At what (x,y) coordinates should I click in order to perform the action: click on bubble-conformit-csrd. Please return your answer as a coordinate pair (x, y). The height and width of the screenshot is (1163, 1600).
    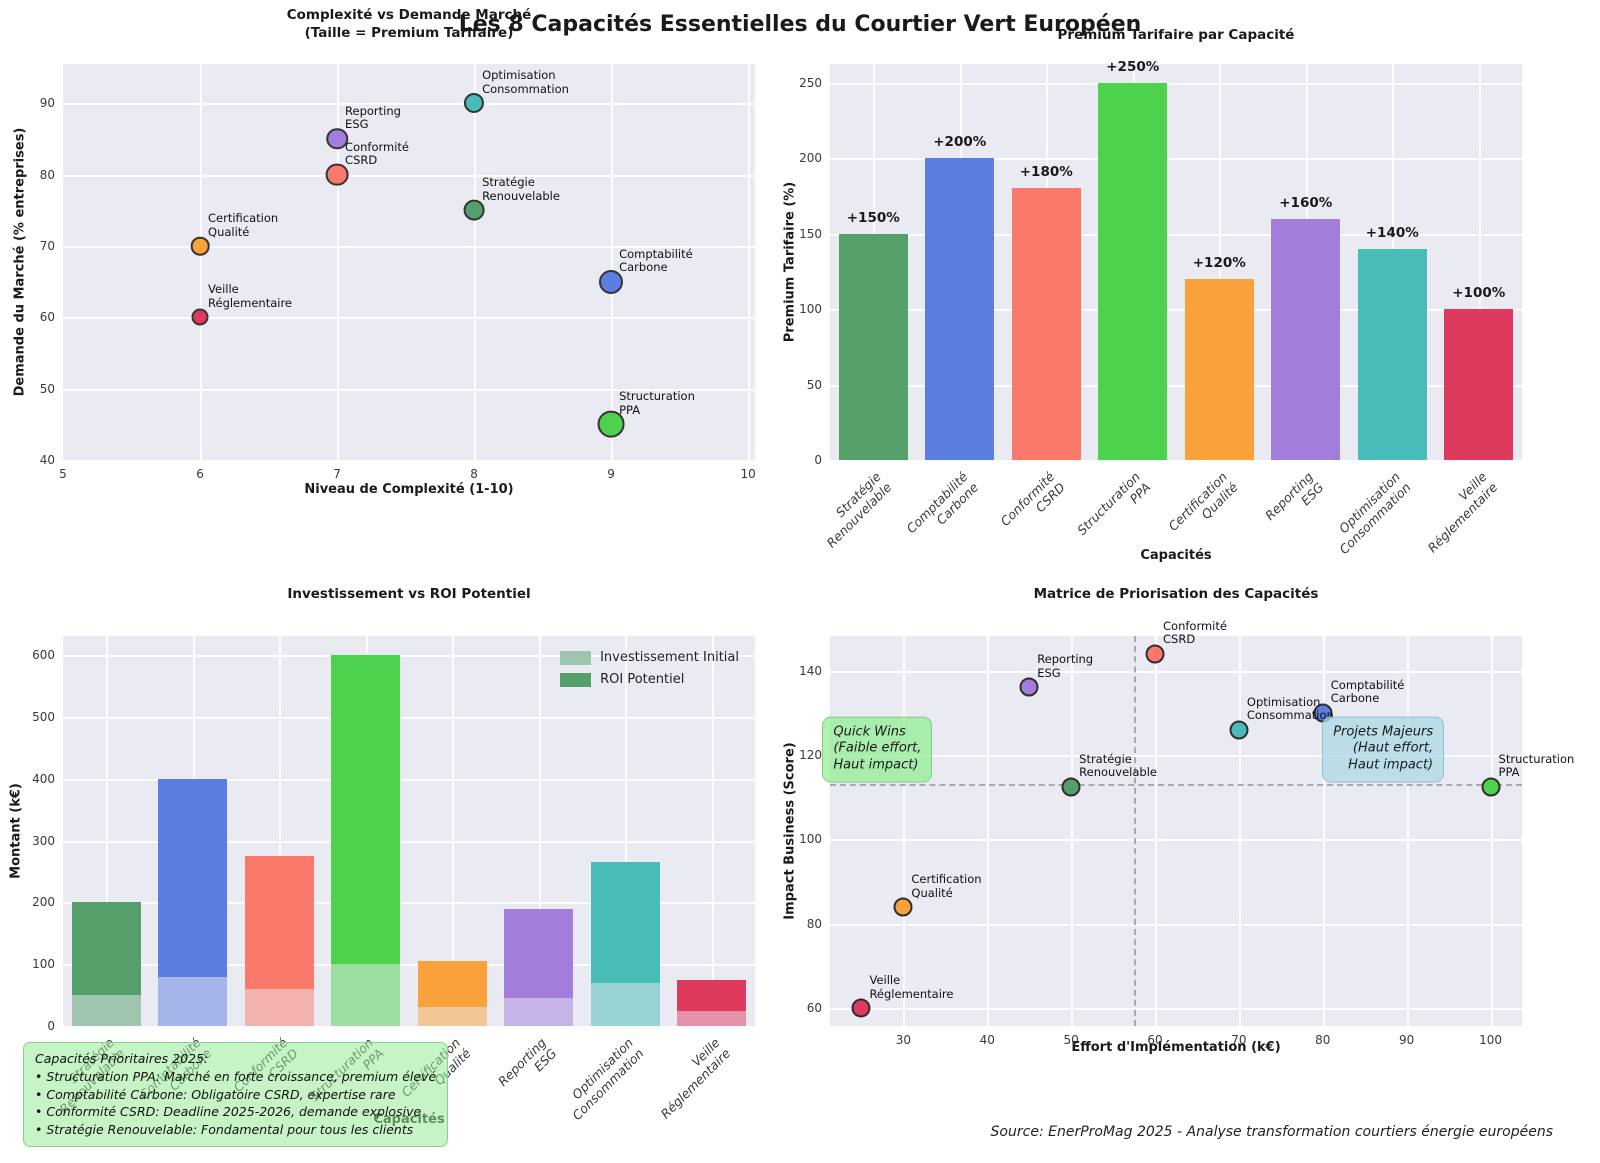
    Looking at the image, I should click on (337, 174).